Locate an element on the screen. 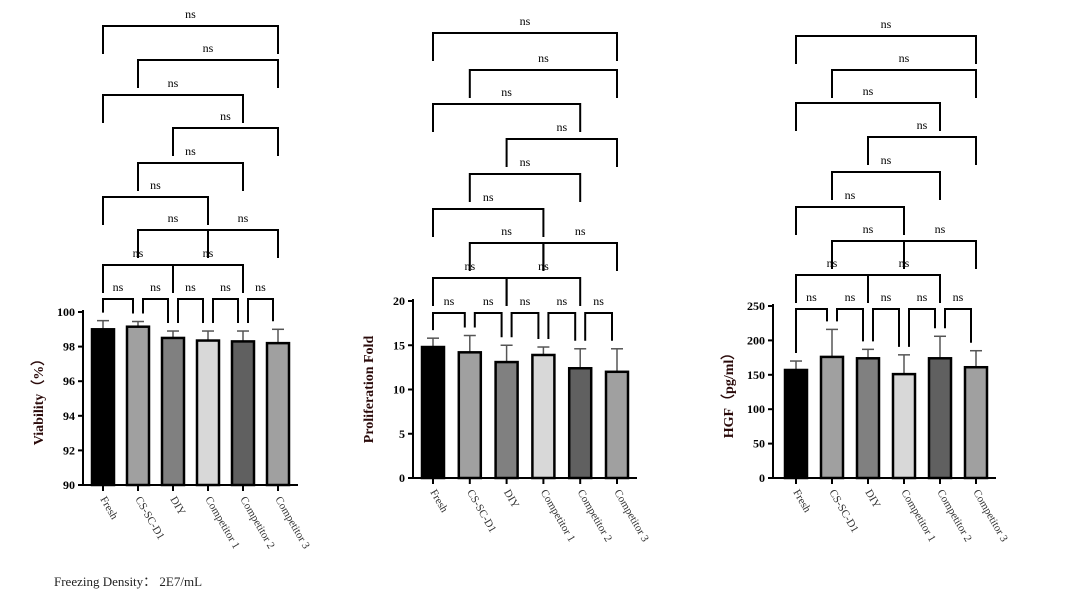 The height and width of the screenshot is (604, 1071). y-tick-label: 250 is located at coordinates (756, 306).